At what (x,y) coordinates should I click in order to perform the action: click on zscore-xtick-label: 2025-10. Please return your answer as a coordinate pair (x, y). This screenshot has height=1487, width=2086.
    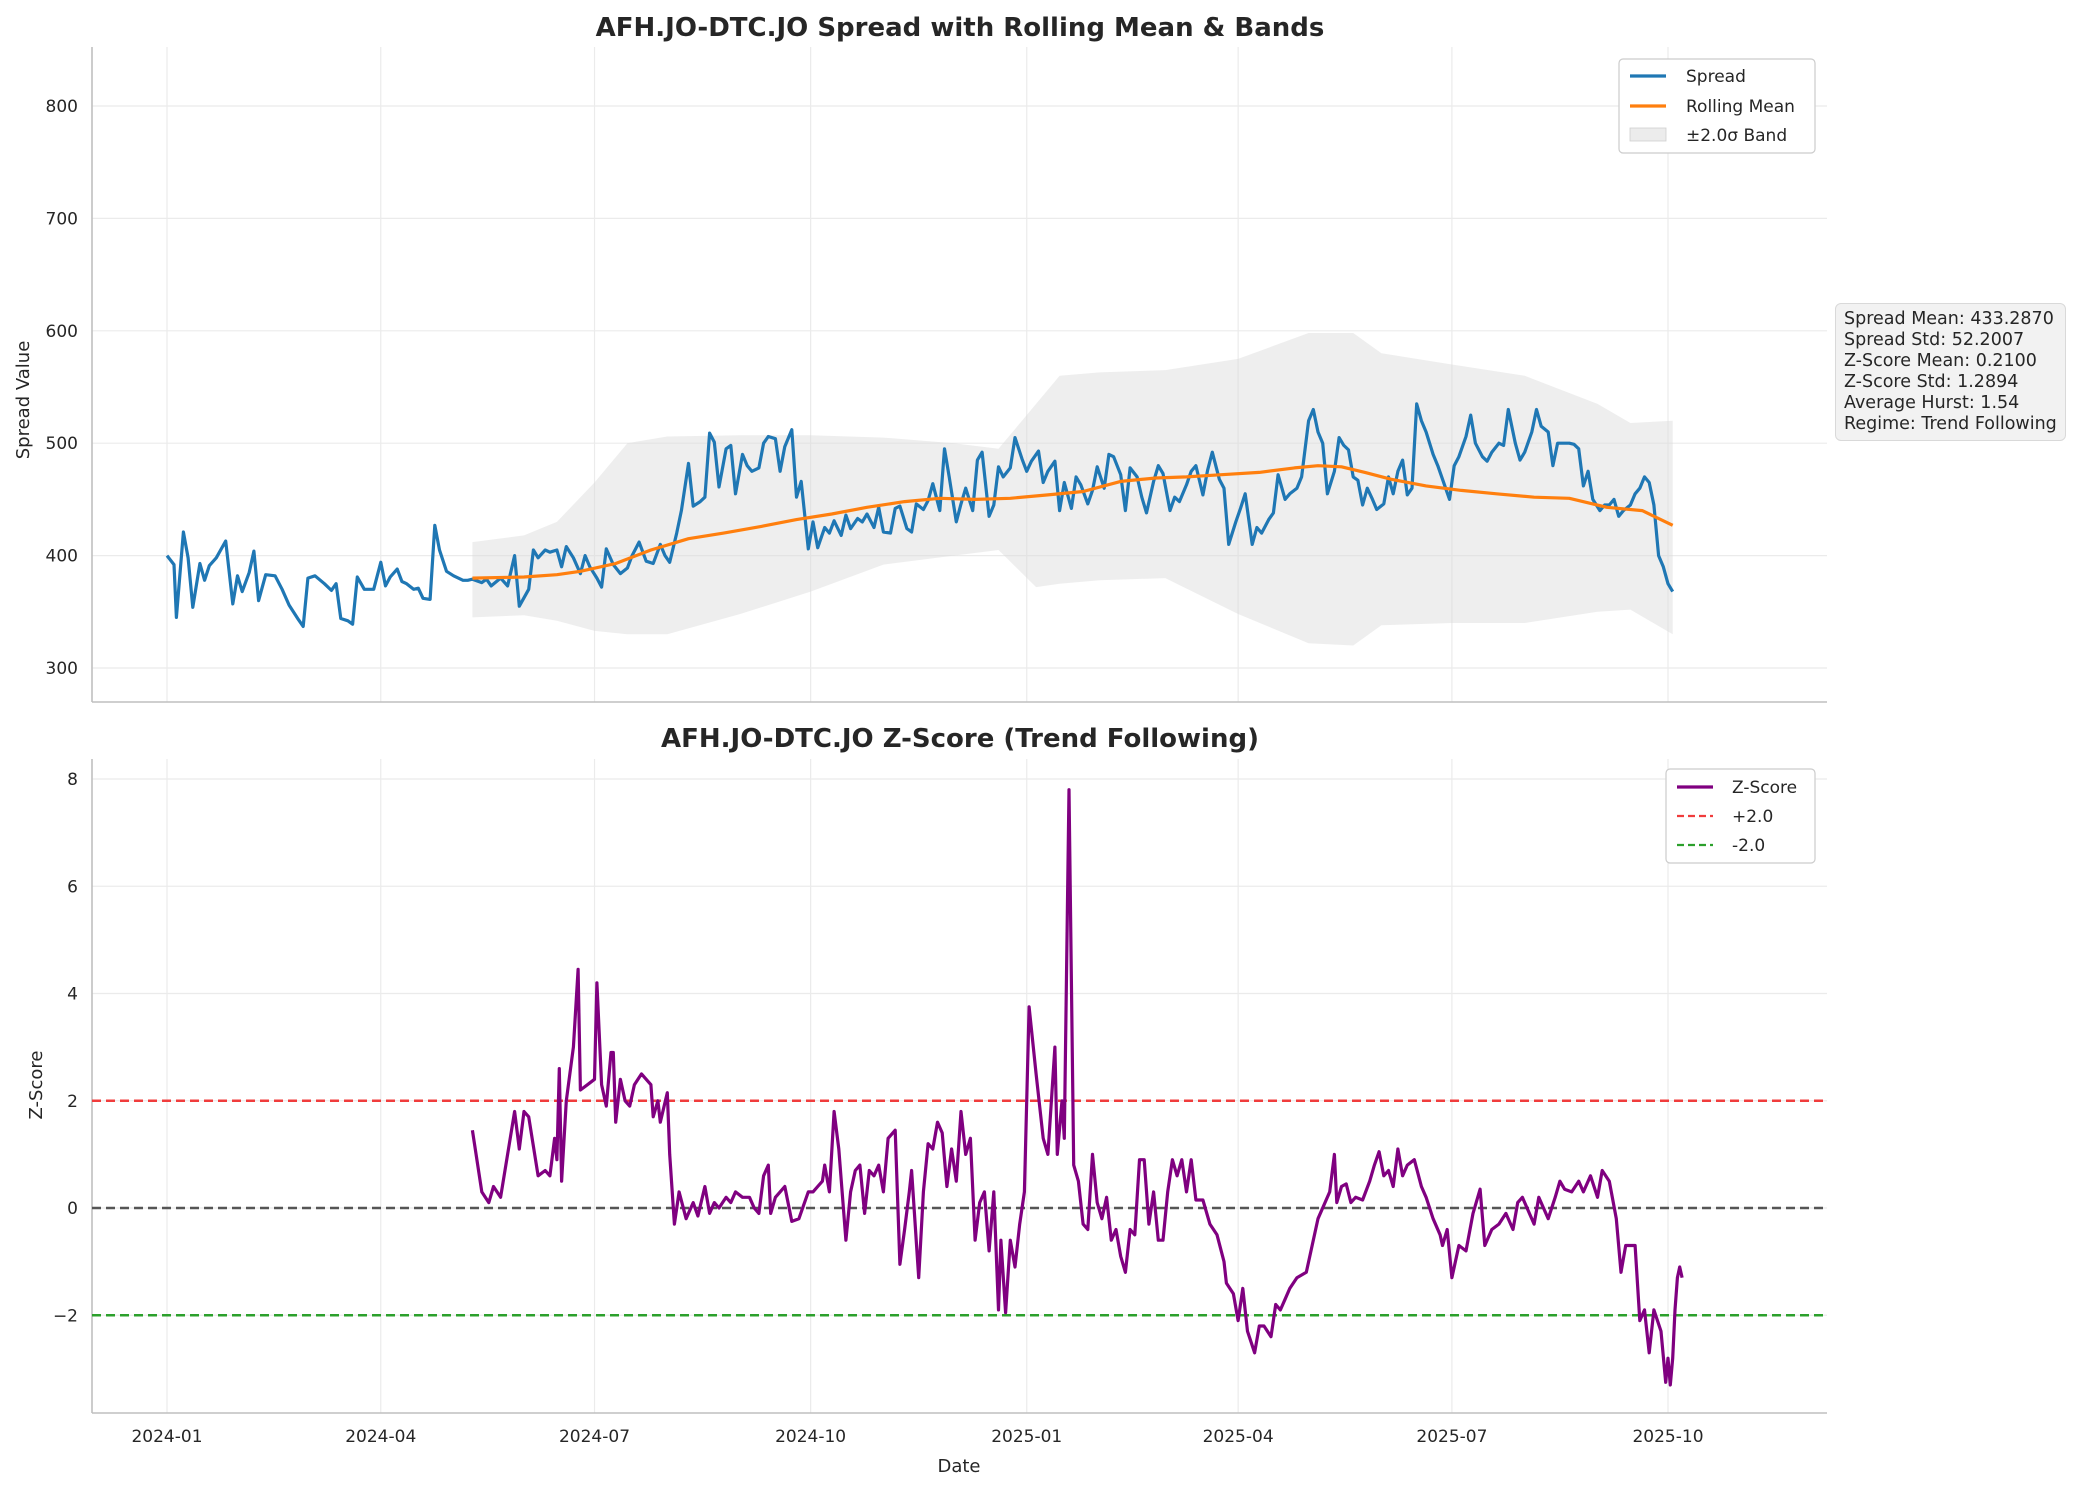
    Looking at the image, I should click on (1667, 1437).